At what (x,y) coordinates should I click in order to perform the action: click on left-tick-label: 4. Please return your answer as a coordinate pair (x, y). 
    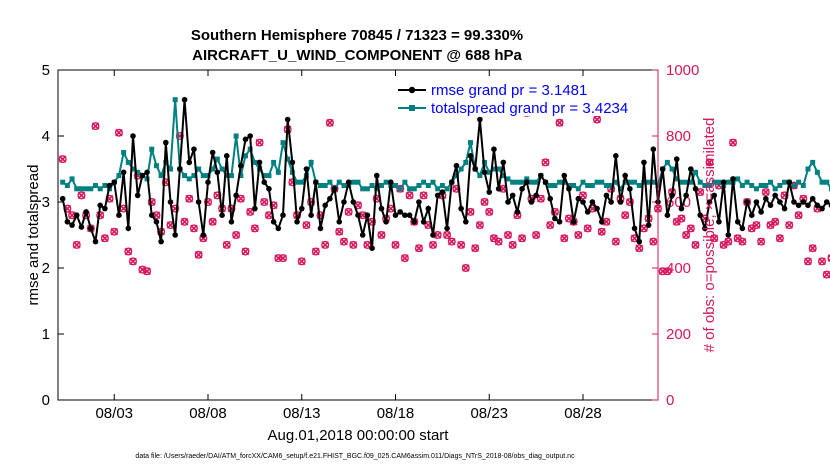
    Looking at the image, I should click on (46, 136).